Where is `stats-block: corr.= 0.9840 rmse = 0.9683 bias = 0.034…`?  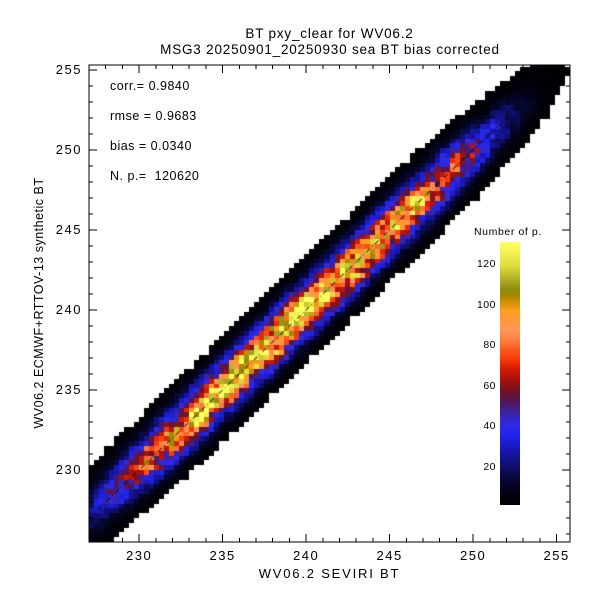
stats-block: corr.= 0.9840 rmse = 0.9683 bias = 0.034… is located at coordinates (154, 131).